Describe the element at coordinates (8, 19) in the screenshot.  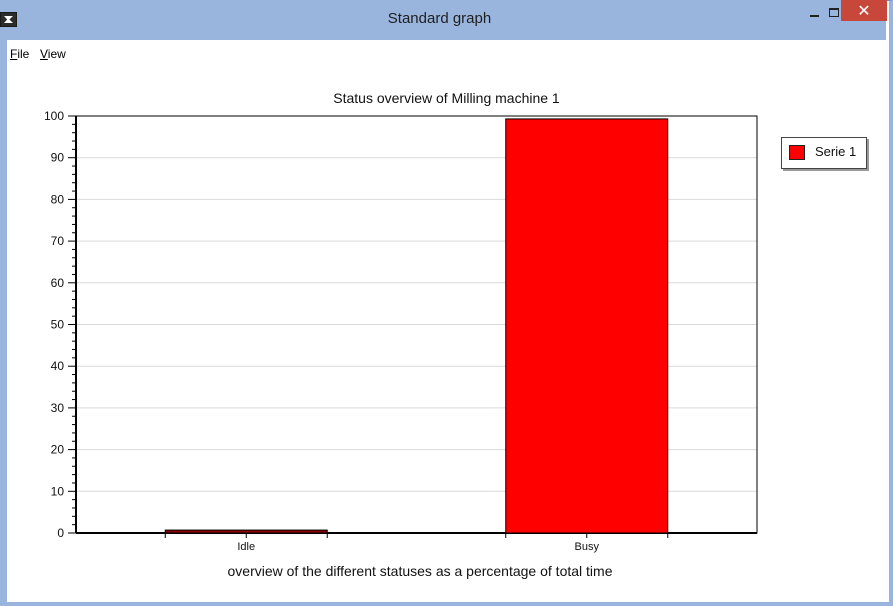
I see `app-icon` at that location.